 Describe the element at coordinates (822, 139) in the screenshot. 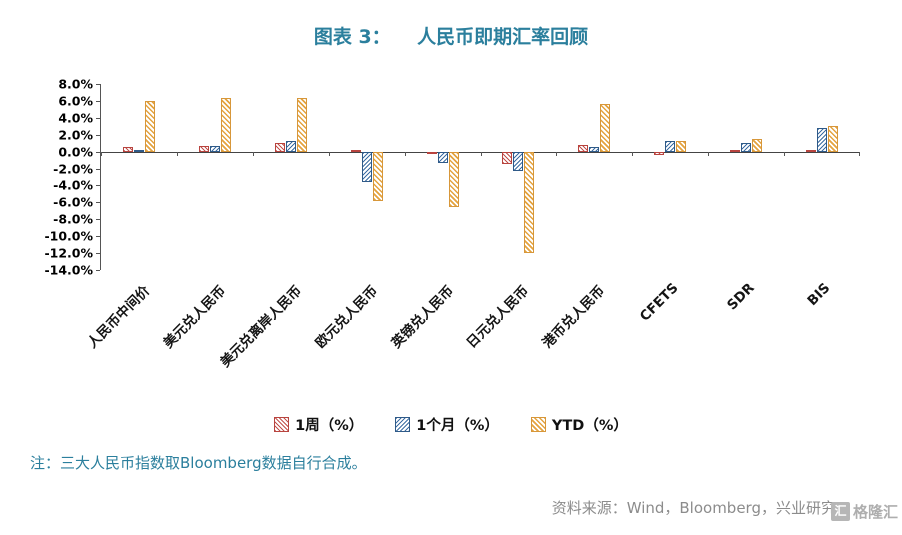

I see `bar-series1-cat9` at that location.